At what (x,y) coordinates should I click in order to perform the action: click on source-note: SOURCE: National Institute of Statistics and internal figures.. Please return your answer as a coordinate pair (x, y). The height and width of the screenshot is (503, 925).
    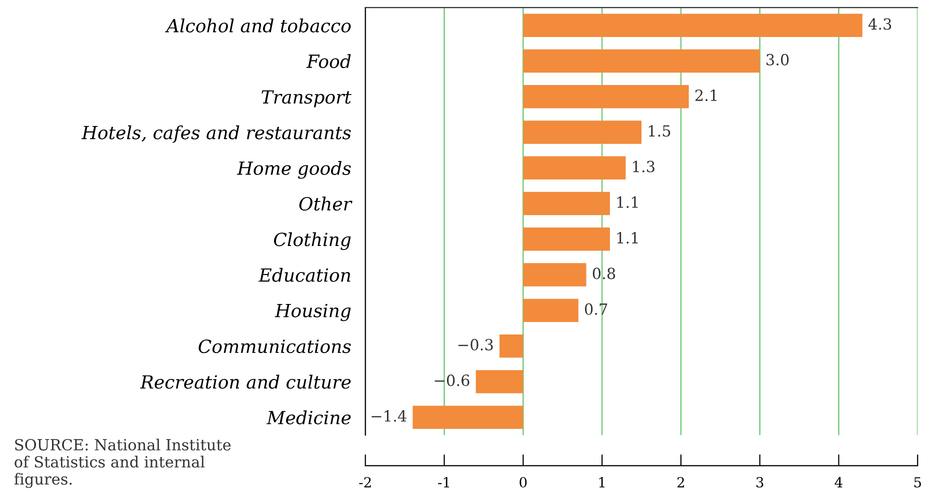
    Looking at the image, I should click on (122, 463).